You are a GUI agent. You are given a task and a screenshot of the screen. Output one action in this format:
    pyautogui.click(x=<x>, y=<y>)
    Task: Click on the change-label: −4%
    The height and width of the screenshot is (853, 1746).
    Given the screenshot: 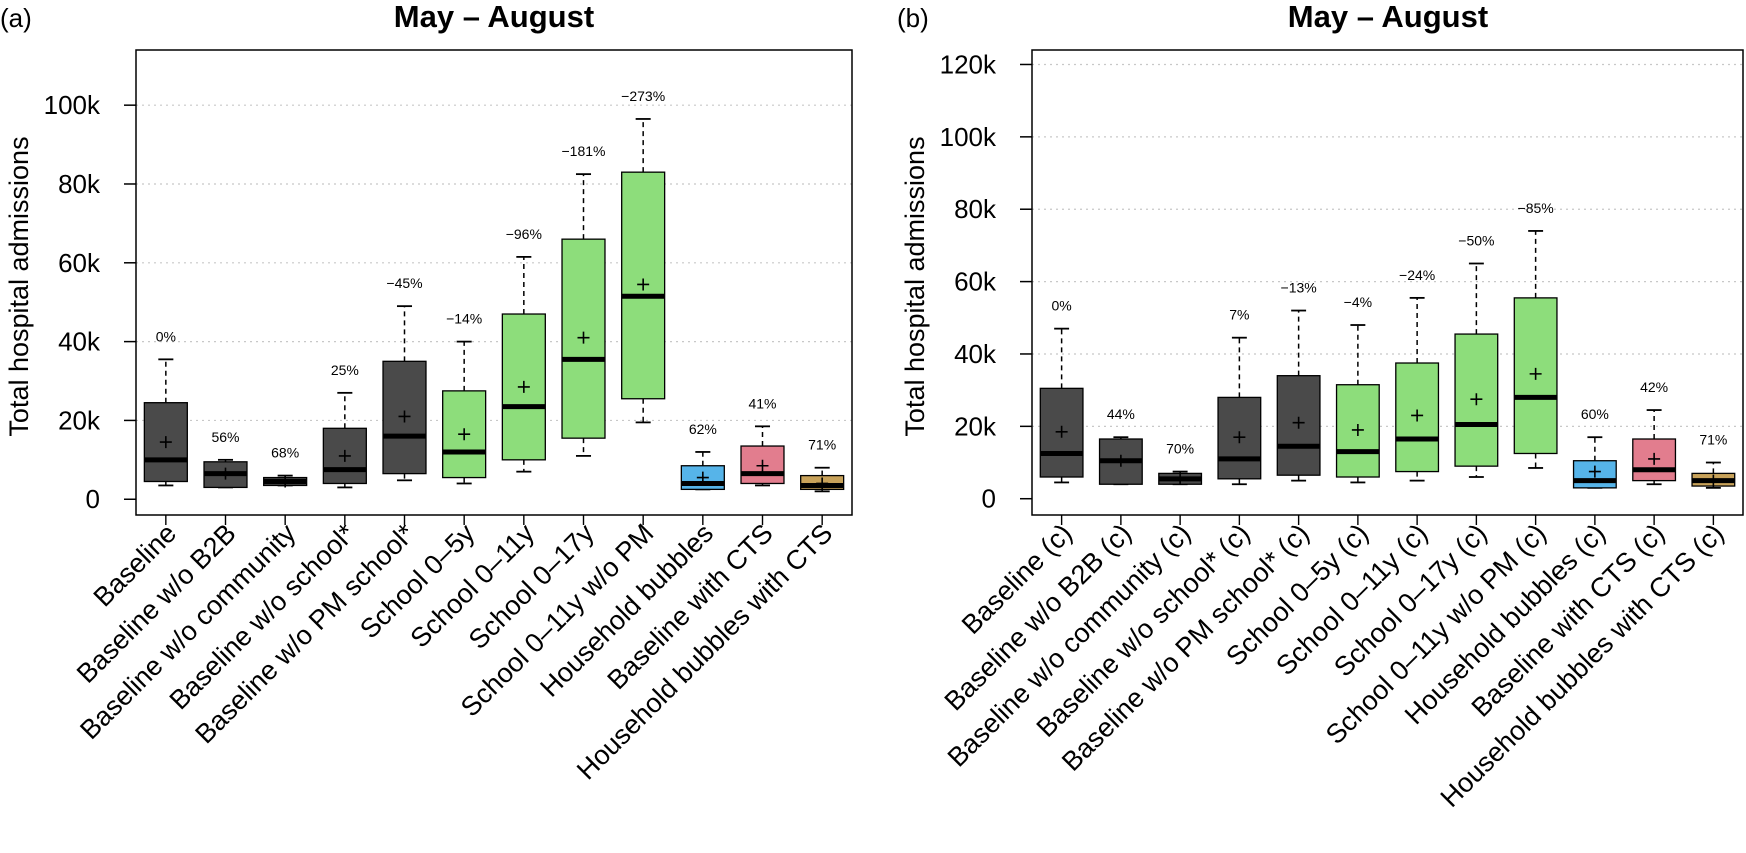 What is the action you would take?
    pyautogui.click(x=1358, y=302)
    